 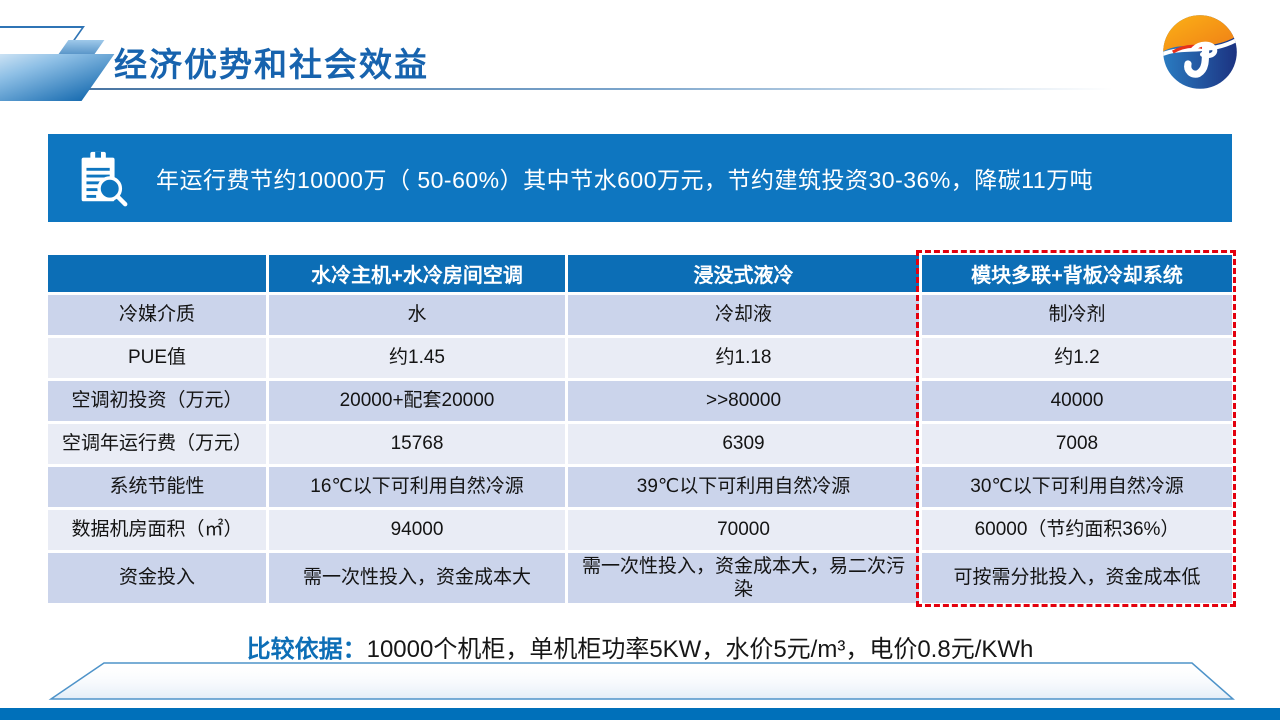 I want to click on bottom-blue-bar, so click(x=640, y=714).